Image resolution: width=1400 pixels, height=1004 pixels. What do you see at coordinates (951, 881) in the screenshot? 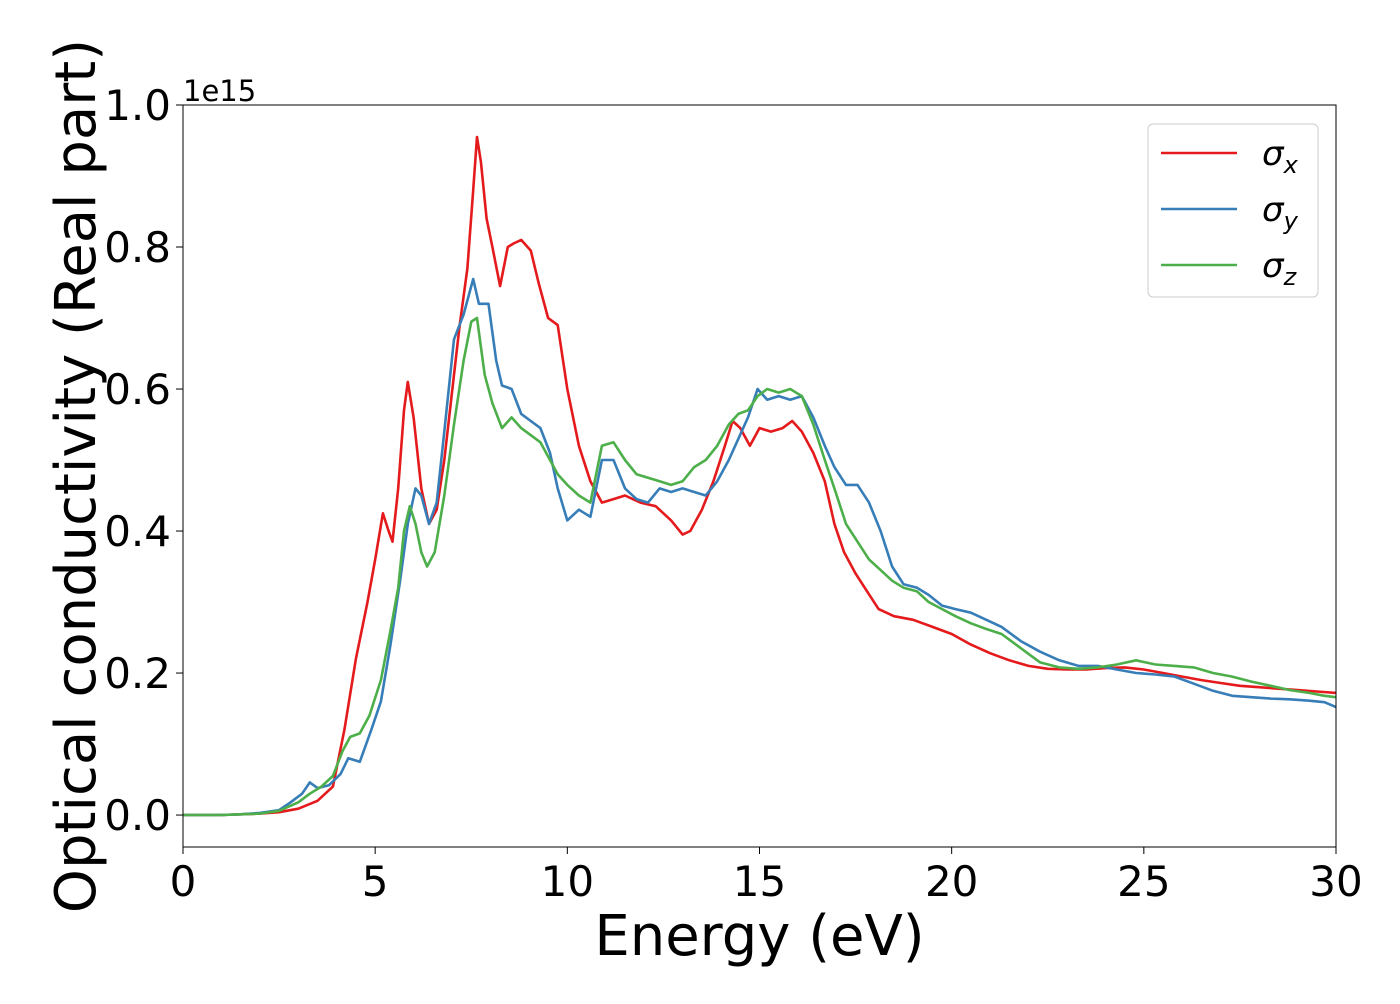
I see `x-tick-label: 20` at bounding box center [951, 881].